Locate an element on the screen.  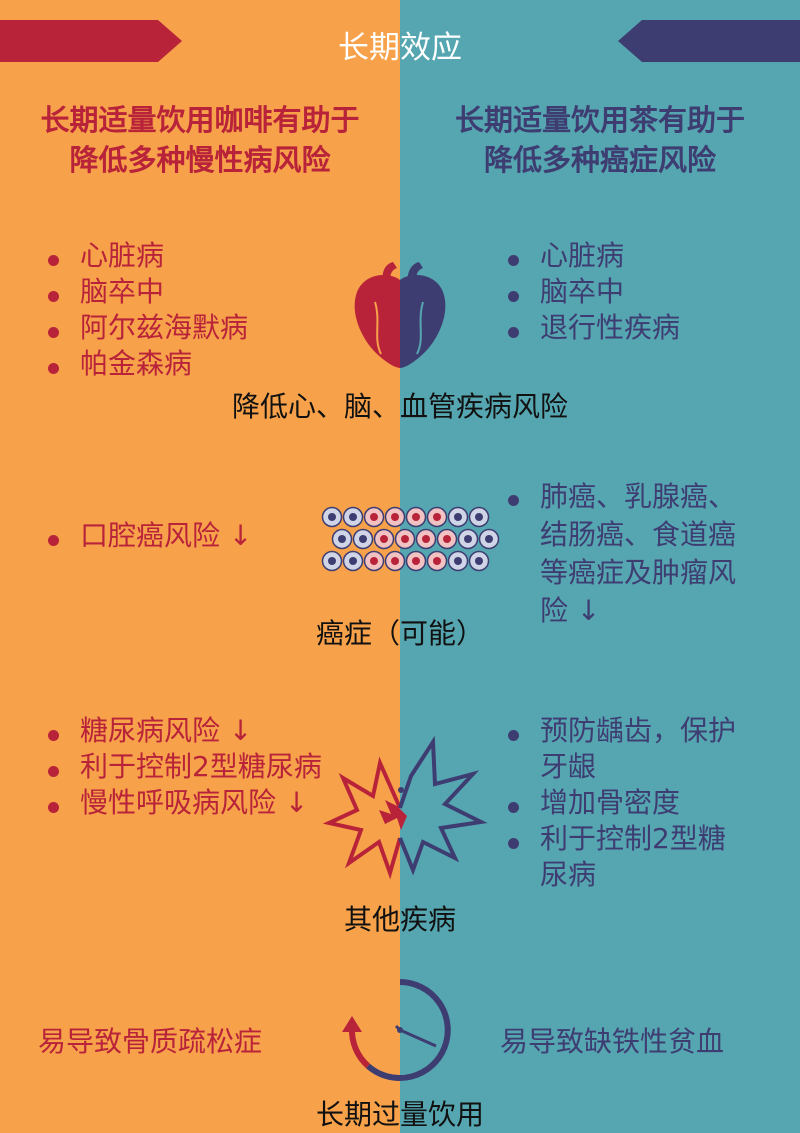
list-item: 增加骨密度 is located at coordinates (627, 803).